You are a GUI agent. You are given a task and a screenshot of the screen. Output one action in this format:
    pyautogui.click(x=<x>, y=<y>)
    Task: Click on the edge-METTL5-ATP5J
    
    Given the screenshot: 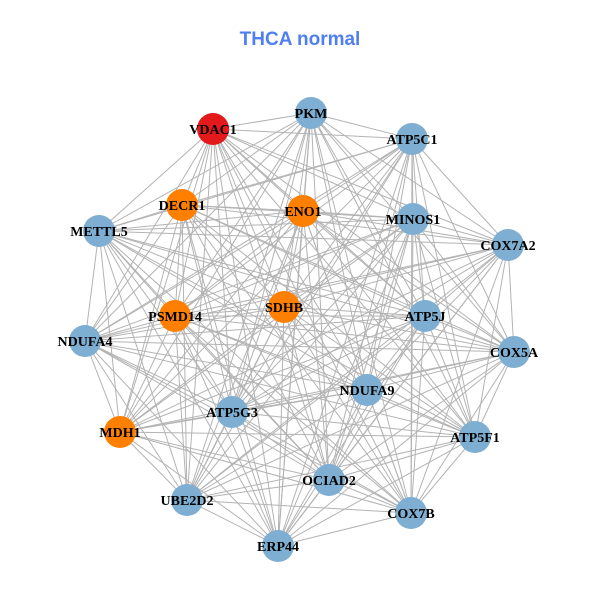 What is the action you would take?
    pyautogui.click(x=262, y=273)
    